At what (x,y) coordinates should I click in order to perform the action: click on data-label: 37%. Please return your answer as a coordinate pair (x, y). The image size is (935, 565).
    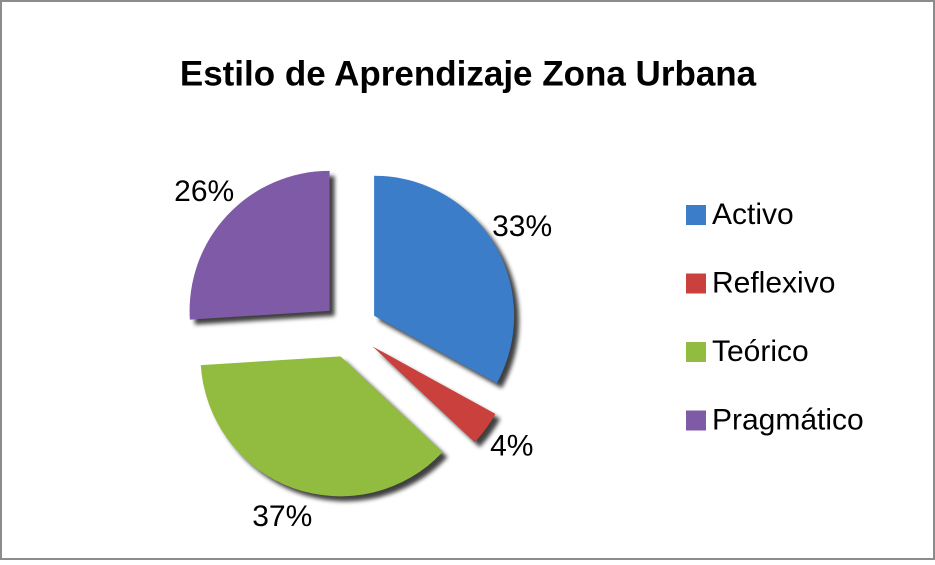
    Looking at the image, I should click on (282, 516).